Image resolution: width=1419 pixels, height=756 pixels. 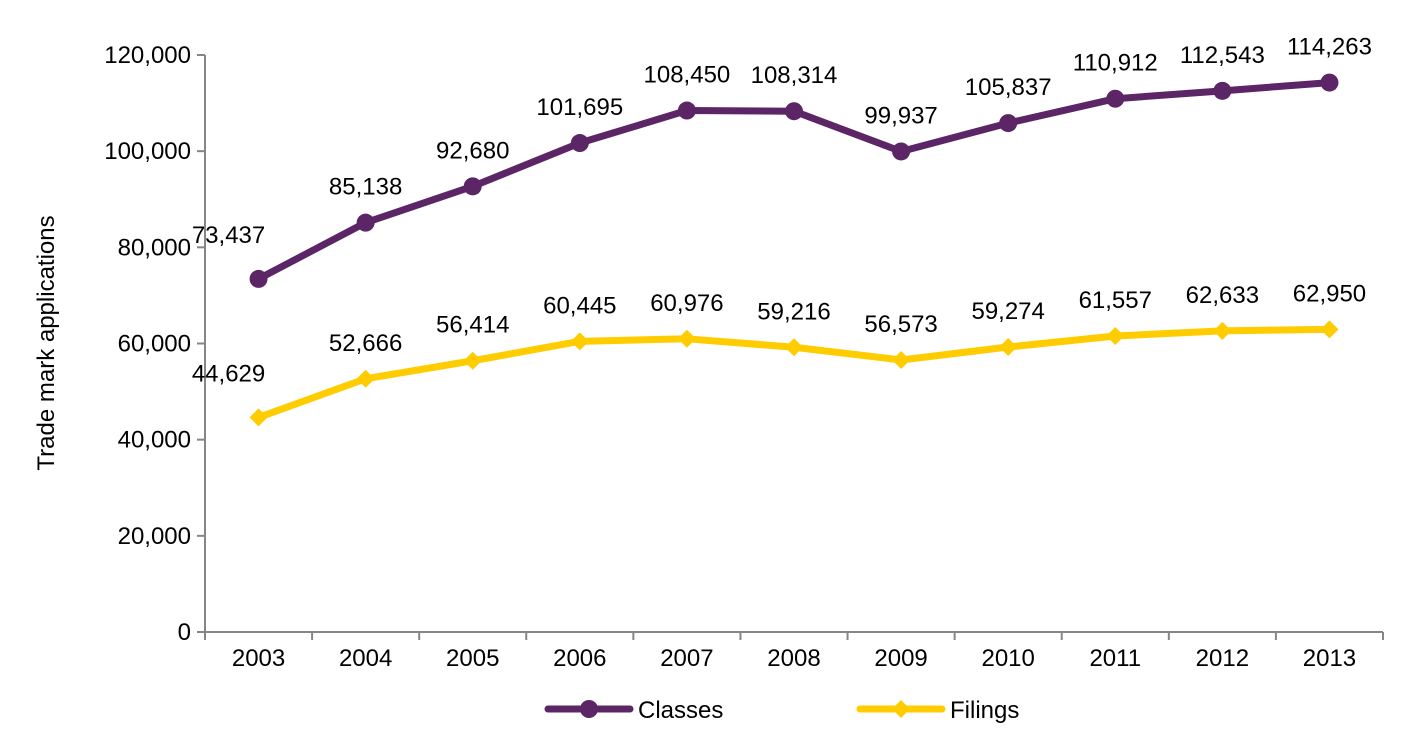 What do you see at coordinates (184, 632) in the screenshot?
I see `y-tick-label: 0` at bounding box center [184, 632].